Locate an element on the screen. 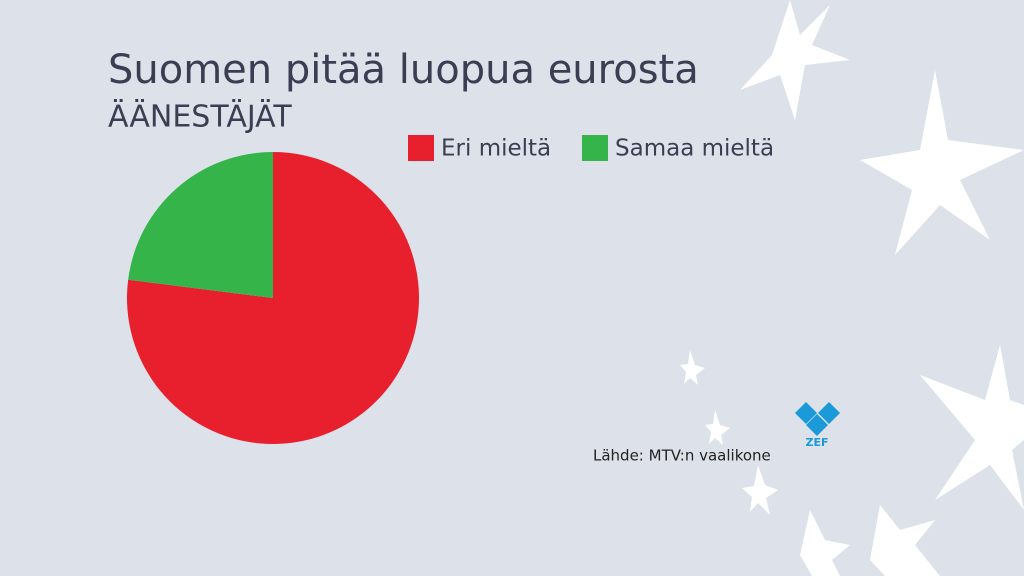 The width and height of the screenshot is (1024, 576). logo-text: ZEF is located at coordinates (816, 442).